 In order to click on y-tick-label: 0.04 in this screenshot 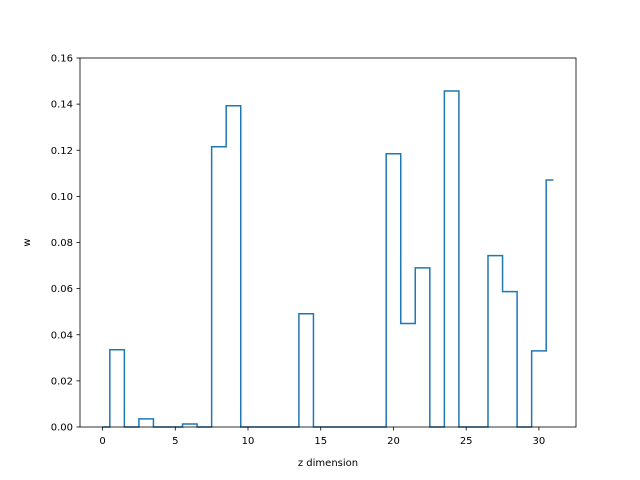, I will do `click(62, 335)`.